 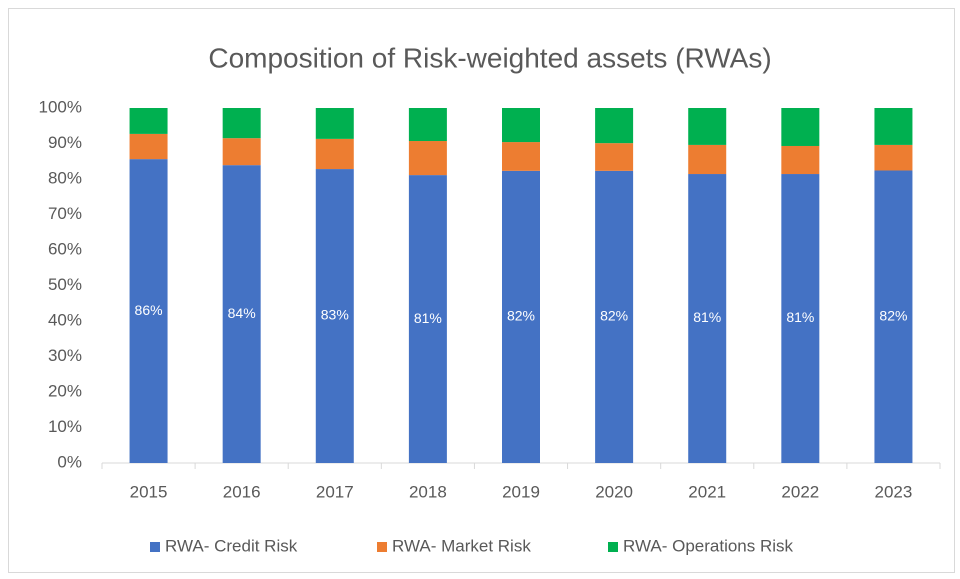 I want to click on value-label: 84%, so click(x=242, y=313).